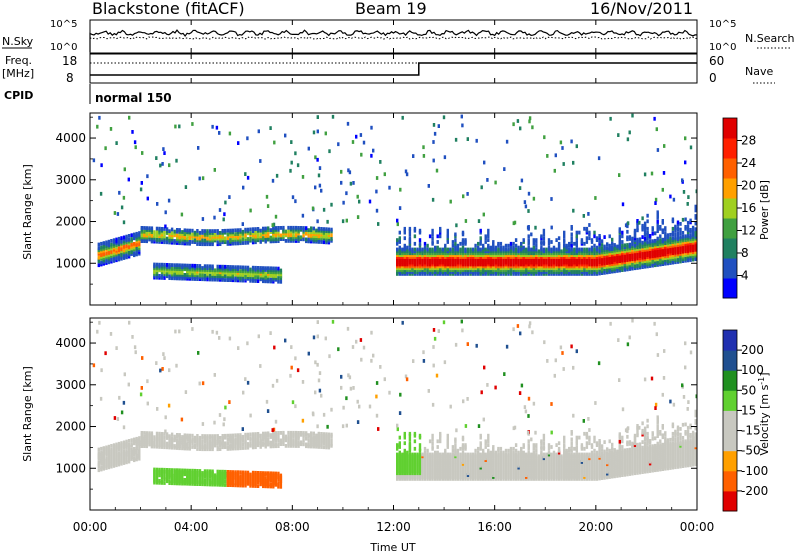 Image resolution: width=800 pixels, height=554 pixels. What do you see at coordinates (63, 24) in the screenshot?
I see `nsky-tick-top: 10^5` at bounding box center [63, 24].